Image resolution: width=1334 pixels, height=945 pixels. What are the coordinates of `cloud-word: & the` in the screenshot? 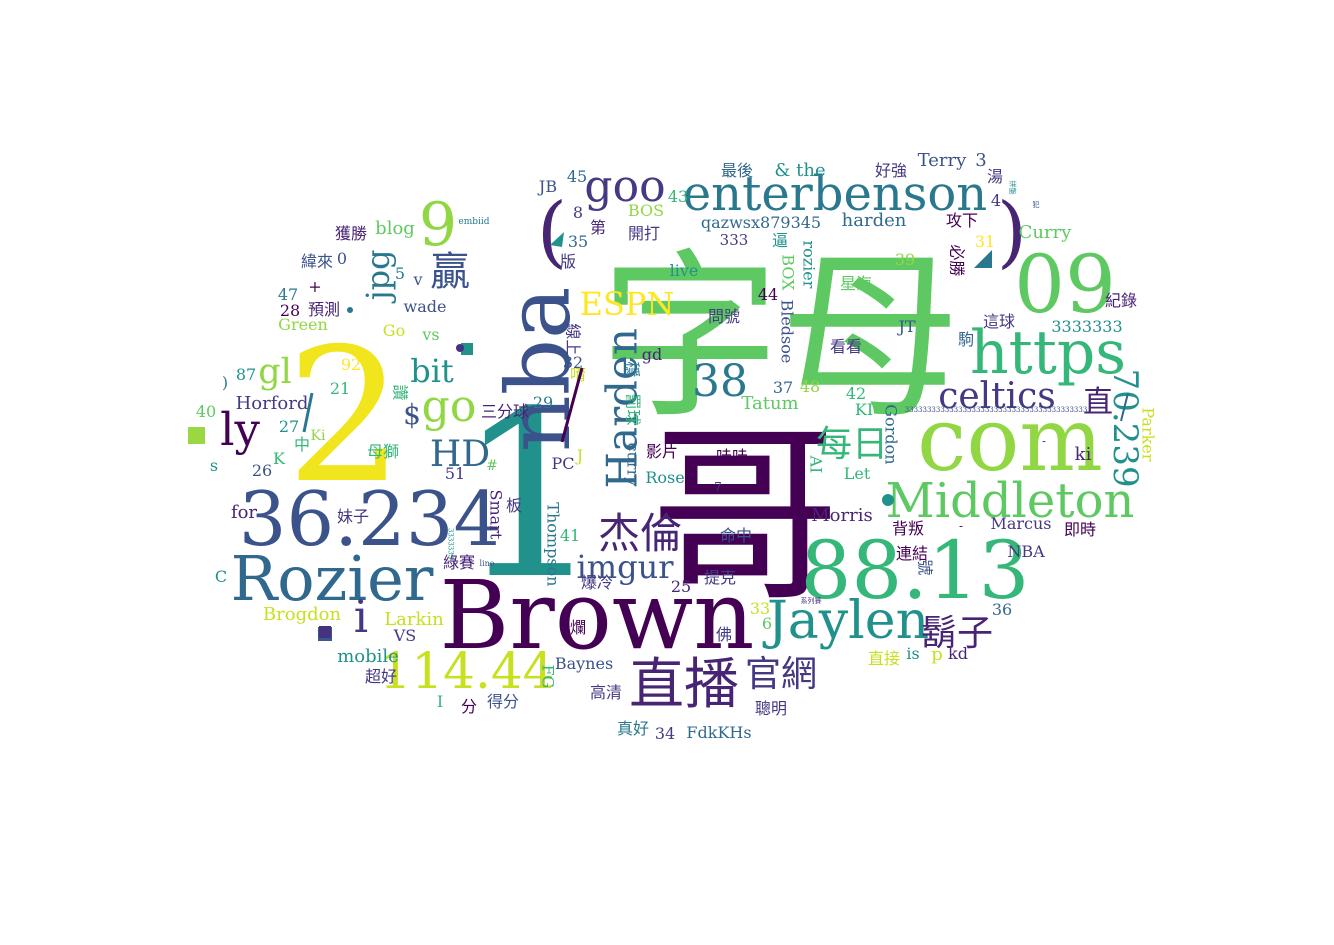 It's located at (799, 170).